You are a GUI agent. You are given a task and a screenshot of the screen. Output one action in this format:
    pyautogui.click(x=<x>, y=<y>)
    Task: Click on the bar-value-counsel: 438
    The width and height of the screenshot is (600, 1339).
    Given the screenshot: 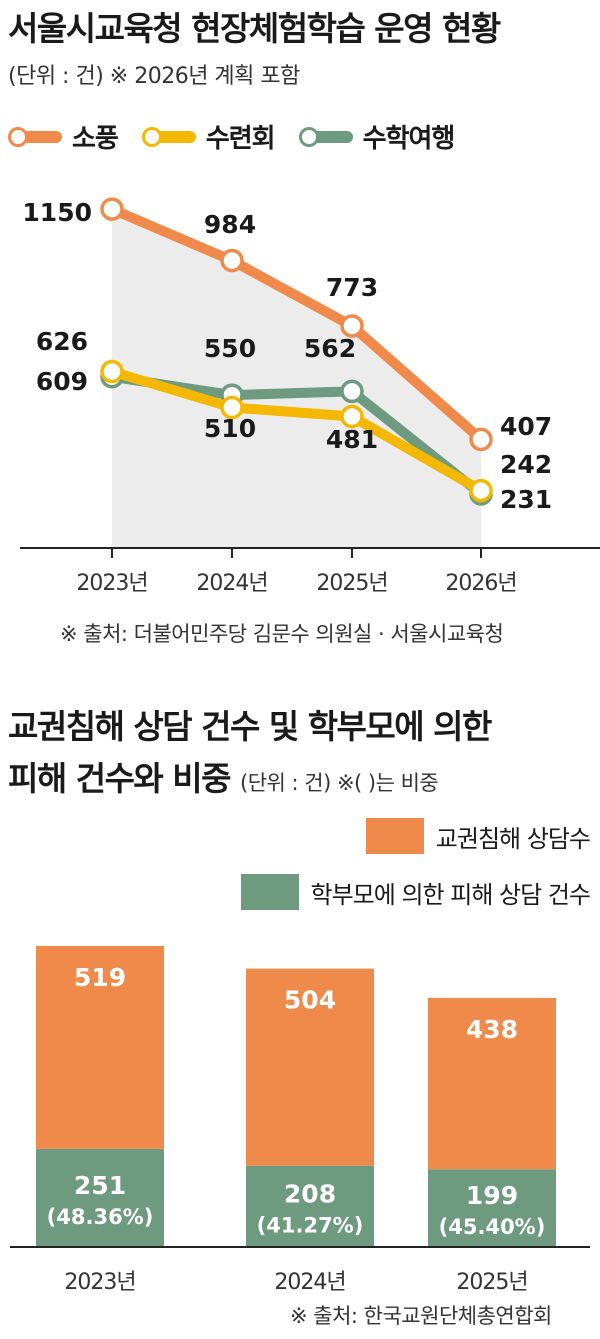 What is the action you would take?
    pyautogui.click(x=492, y=1029)
    